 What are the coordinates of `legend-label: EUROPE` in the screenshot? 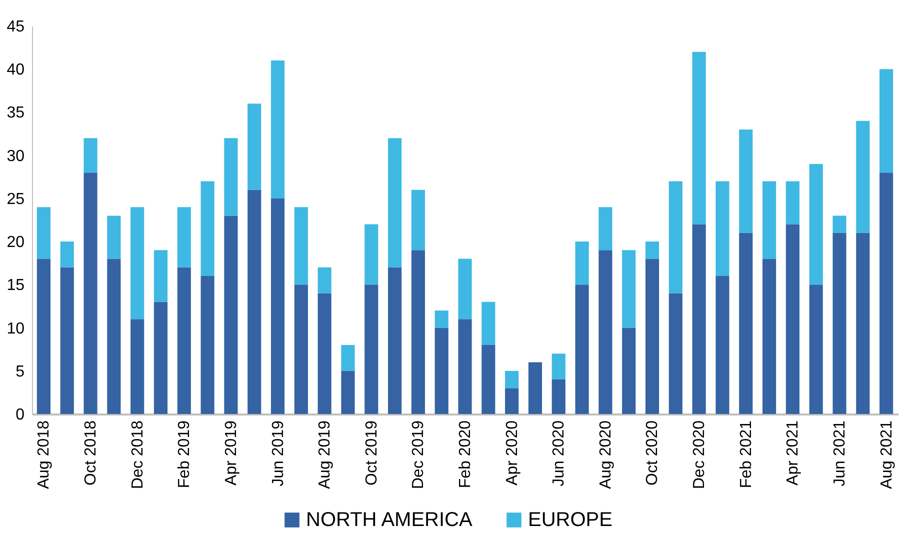 It's located at (570, 520).